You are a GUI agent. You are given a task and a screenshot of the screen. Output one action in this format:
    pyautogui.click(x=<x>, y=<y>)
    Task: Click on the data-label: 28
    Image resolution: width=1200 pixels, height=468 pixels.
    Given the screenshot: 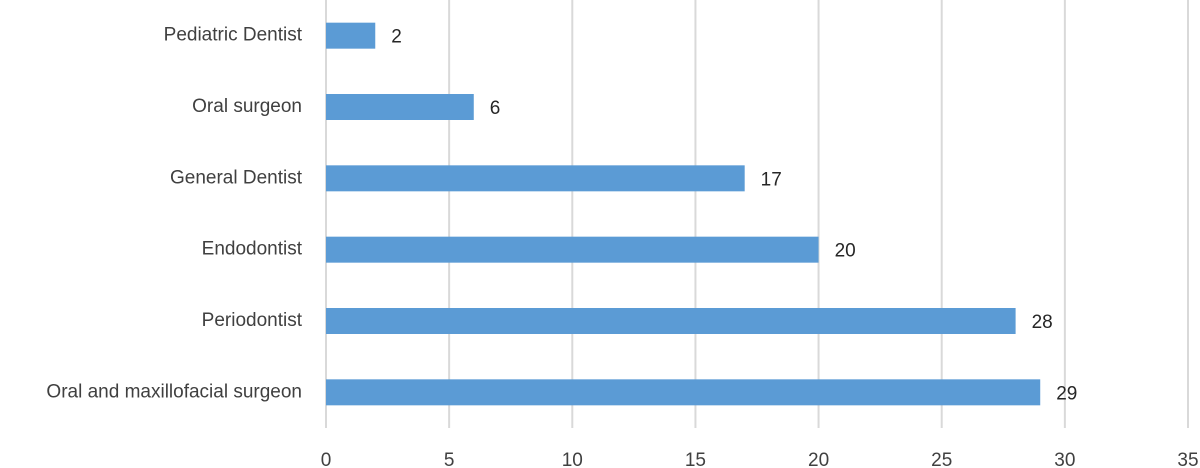 What is the action you would take?
    pyautogui.click(x=1042, y=322)
    